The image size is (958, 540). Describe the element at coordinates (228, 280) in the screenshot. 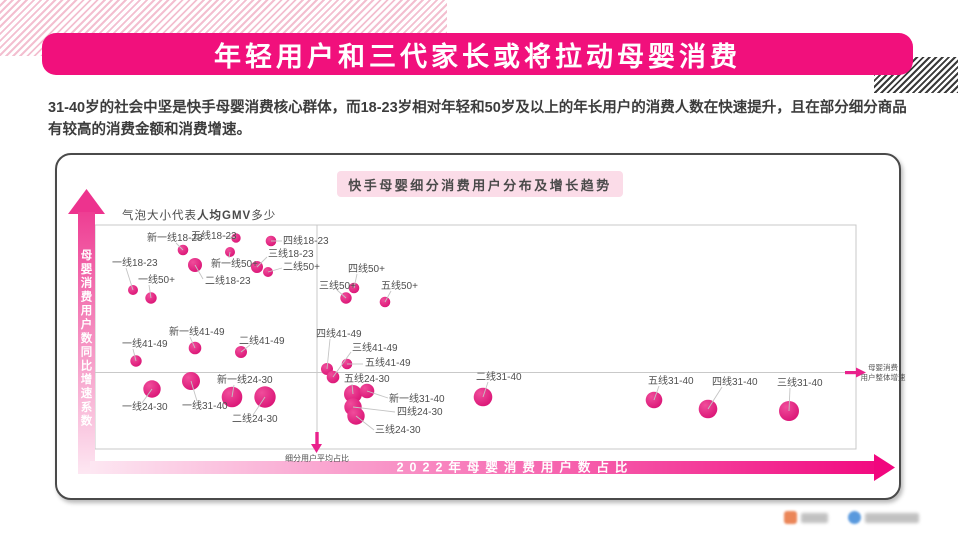

I see `bubble-label: 二线18-23` at that location.